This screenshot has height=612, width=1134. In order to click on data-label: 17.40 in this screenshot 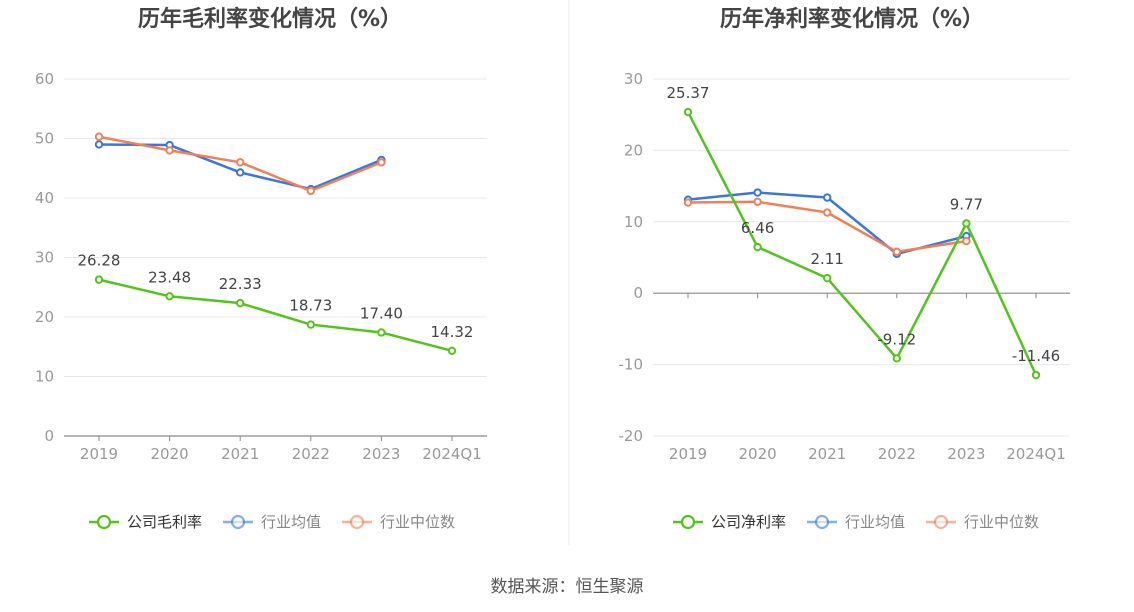, I will do `click(381, 313)`.